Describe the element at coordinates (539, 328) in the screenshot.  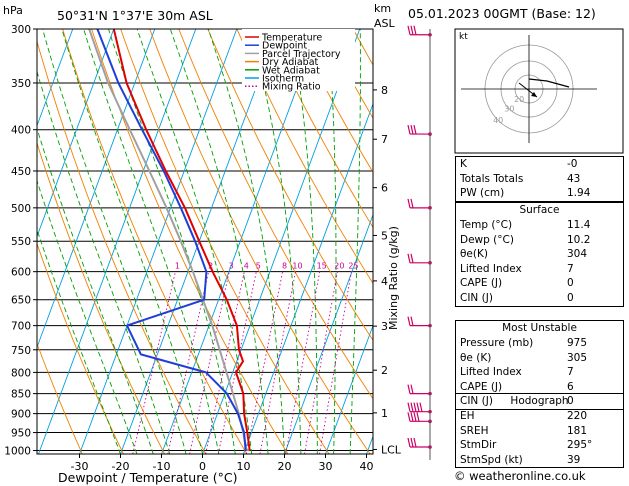
I see `most-unstable-title: Most Unstable` at that location.